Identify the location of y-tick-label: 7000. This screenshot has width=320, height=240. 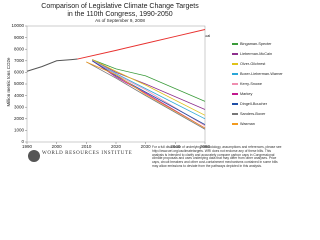
(19, 60).